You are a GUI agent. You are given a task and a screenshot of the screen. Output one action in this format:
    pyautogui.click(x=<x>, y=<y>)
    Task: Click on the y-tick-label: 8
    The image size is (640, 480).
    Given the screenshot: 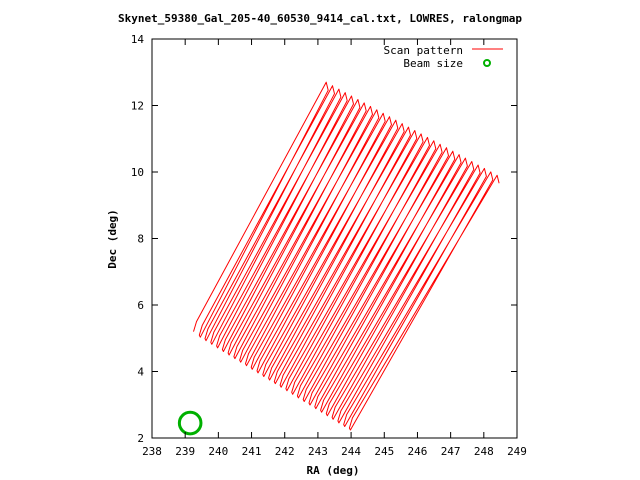 What is the action you would take?
    pyautogui.click(x=140, y=239)
    